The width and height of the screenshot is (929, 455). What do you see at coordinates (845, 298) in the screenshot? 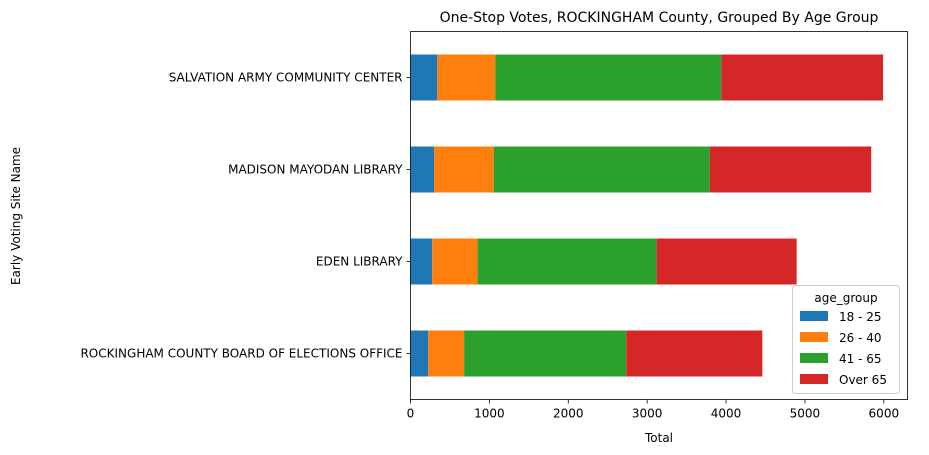
I see `legend-title: age_group` at bounding box center [845, 298].